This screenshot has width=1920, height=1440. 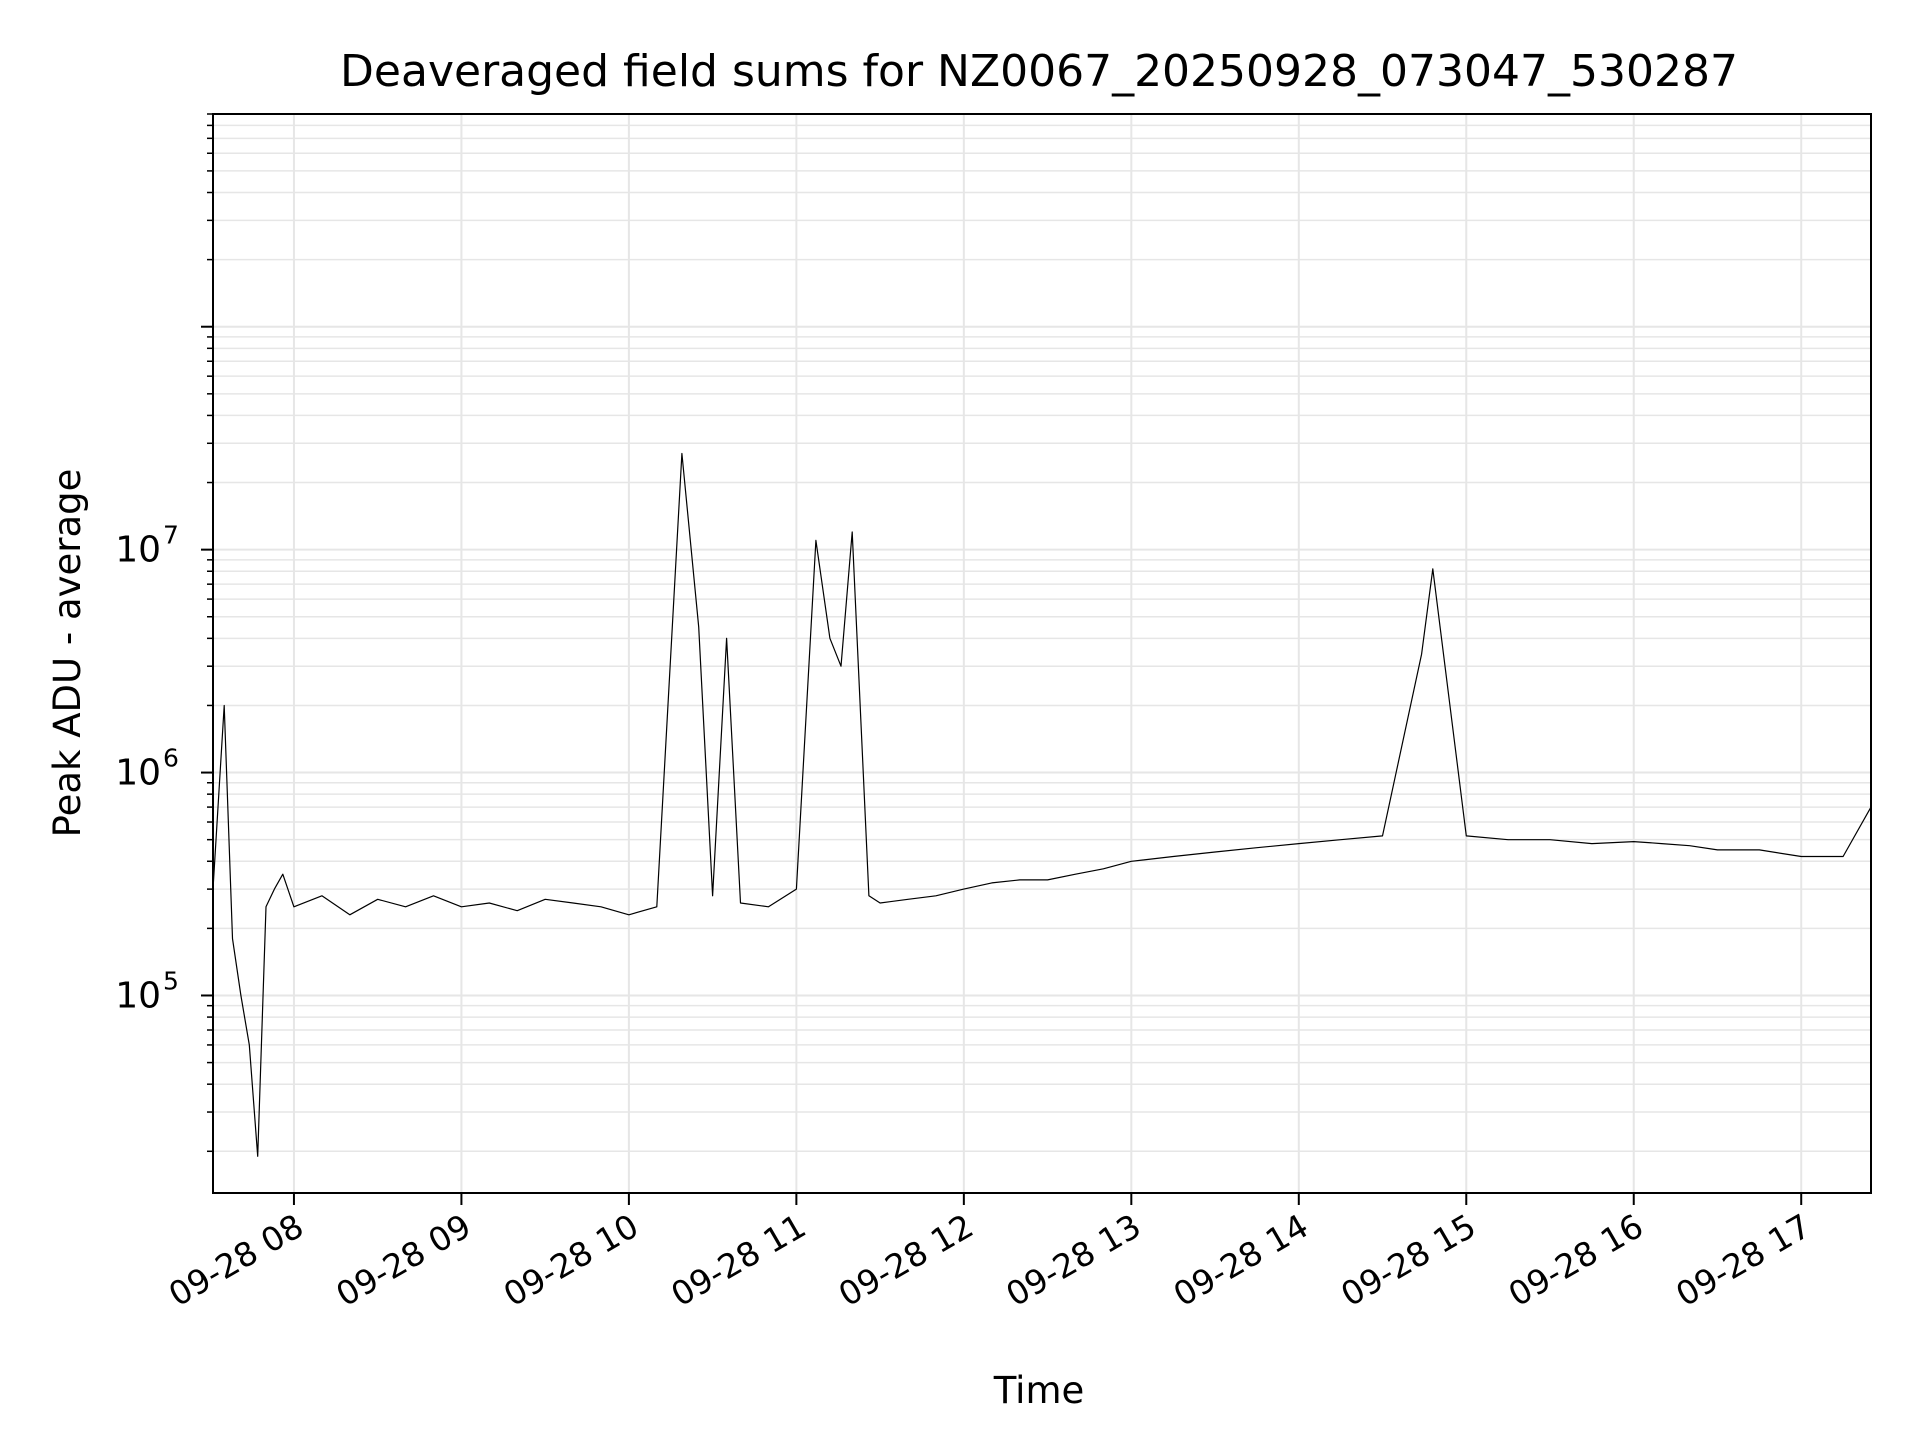 What do you see at coordinates (171, 758) in the screenshot?
I see `y-tick-label-exponent: 6` at bounding box center [171, 758].